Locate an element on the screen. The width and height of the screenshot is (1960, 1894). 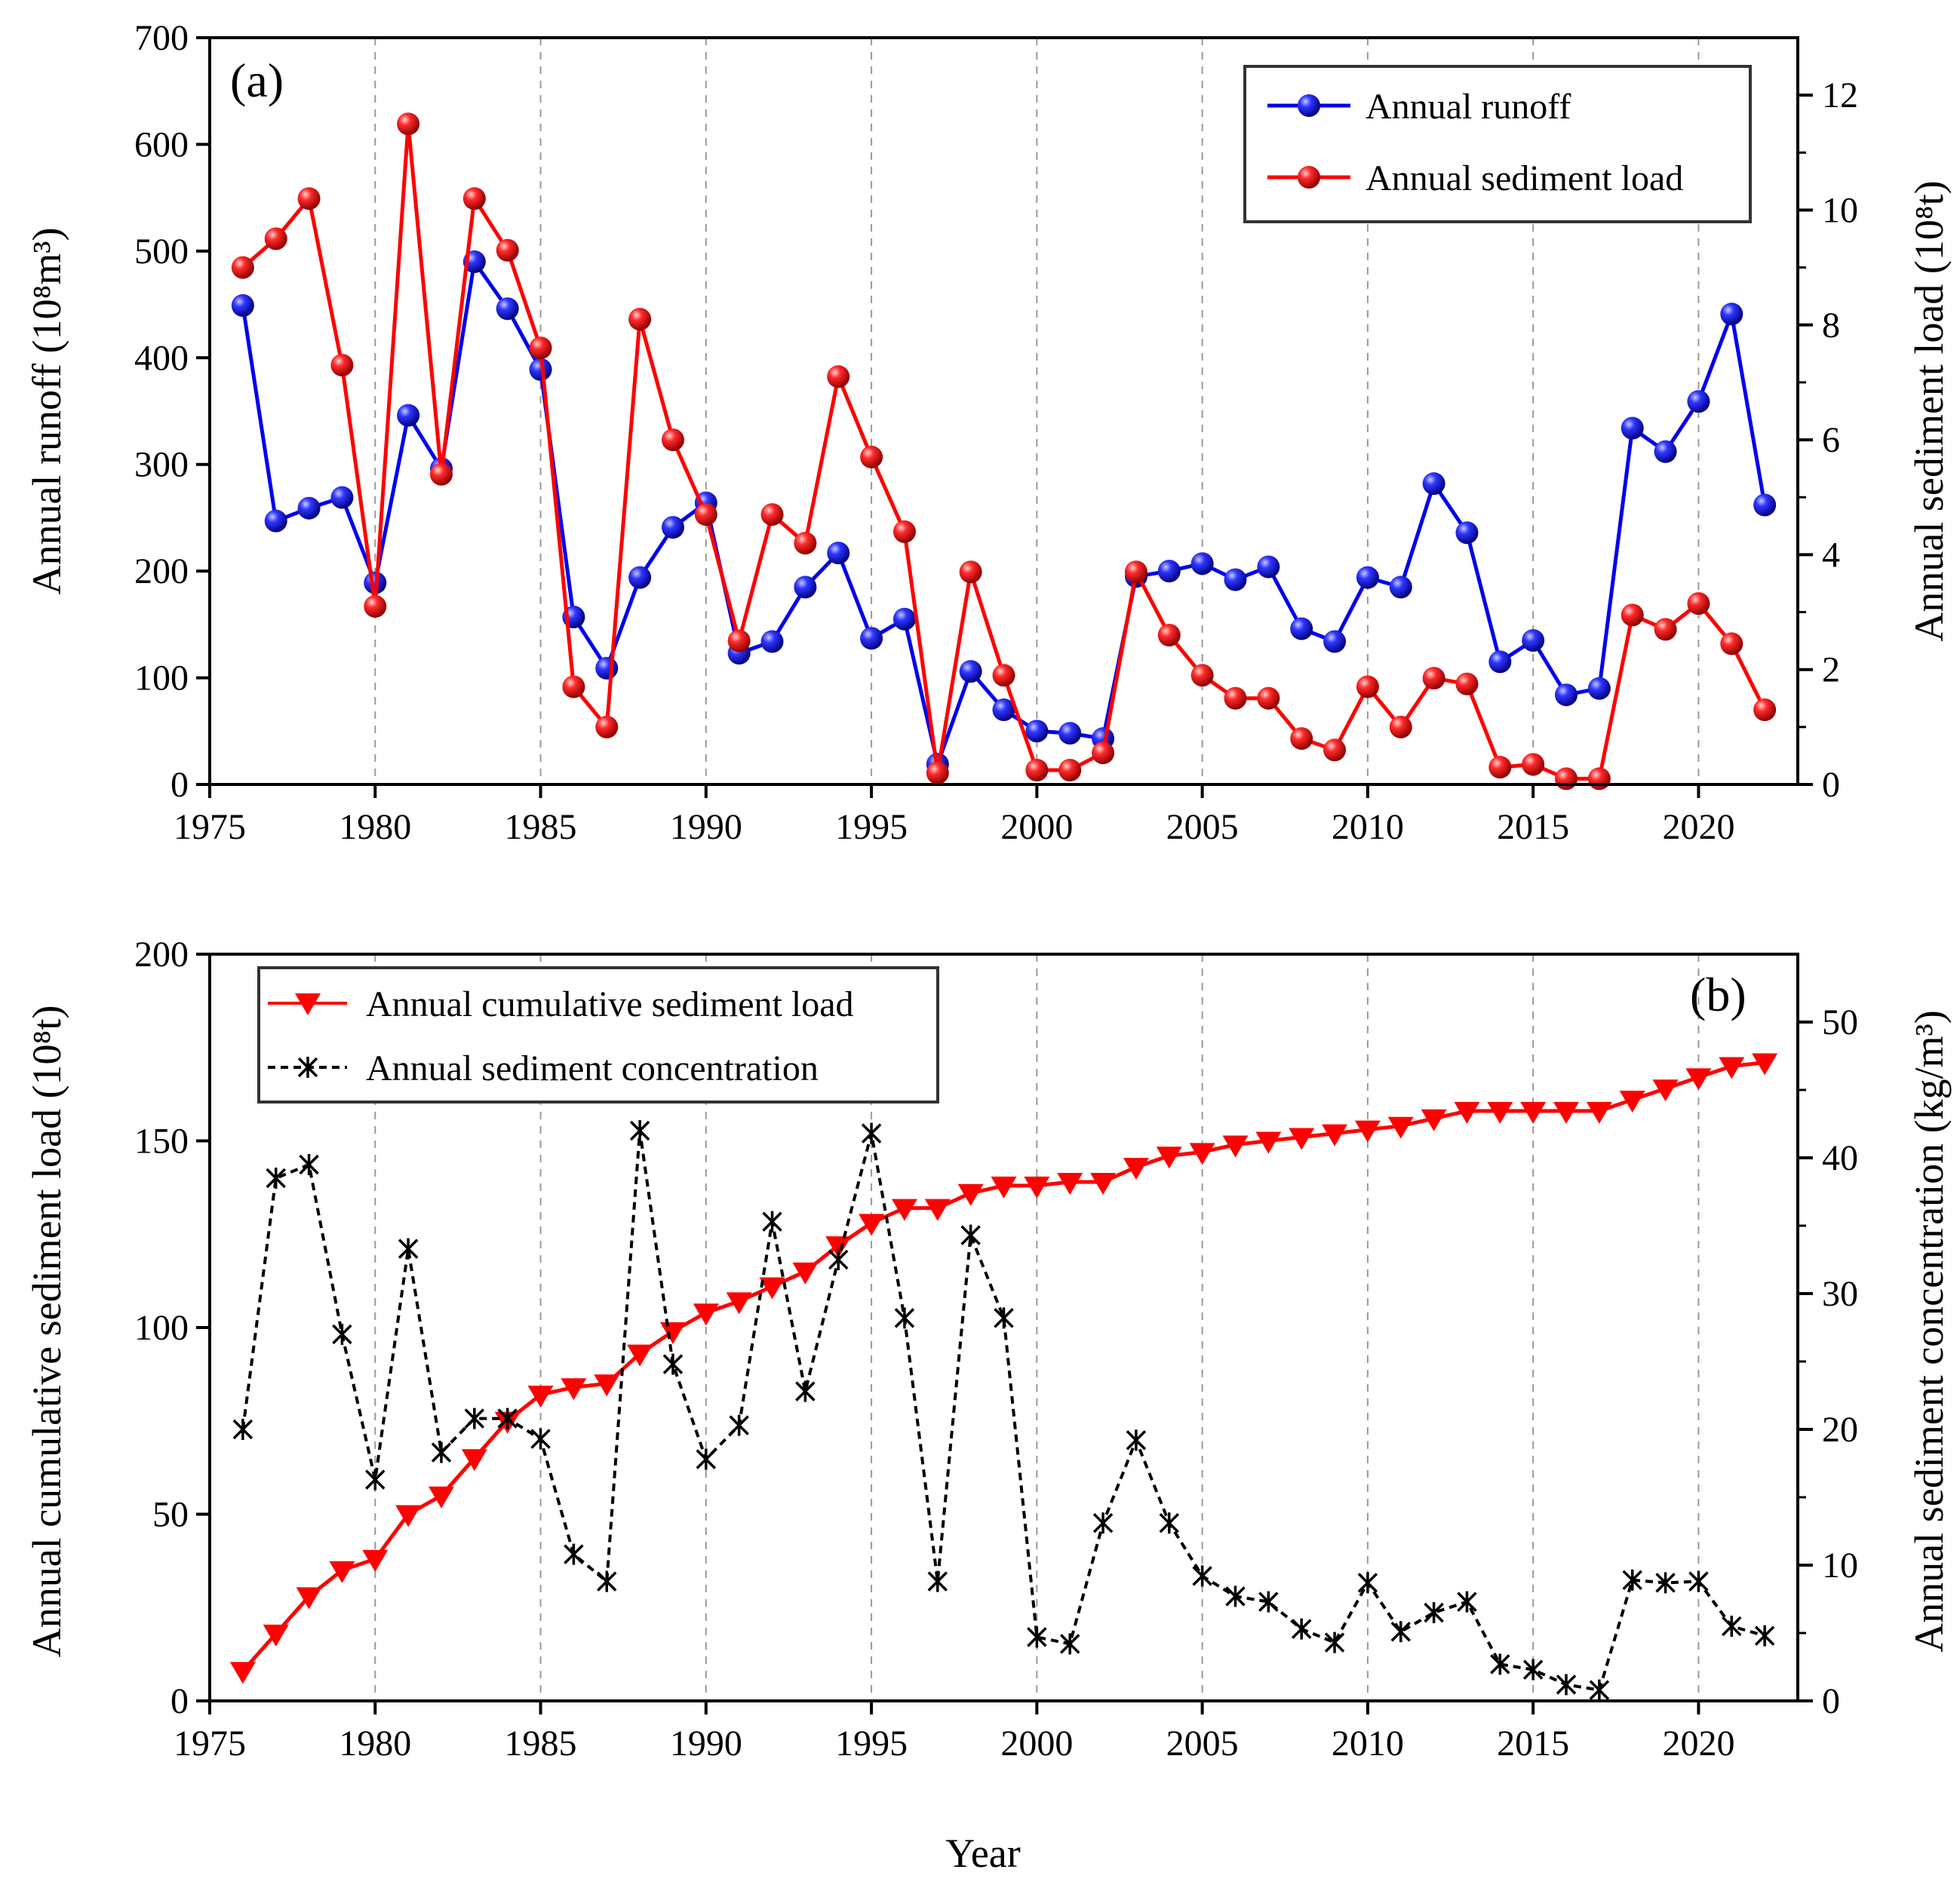
panel-a-y-axis-label: Annual runoff (10⁸m³) is located at coordinates (46, 411).